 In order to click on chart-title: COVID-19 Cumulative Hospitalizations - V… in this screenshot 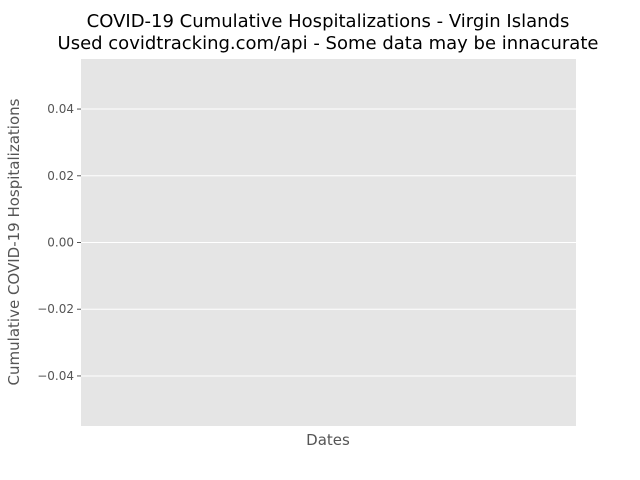, I will do `click(328, 21)`.